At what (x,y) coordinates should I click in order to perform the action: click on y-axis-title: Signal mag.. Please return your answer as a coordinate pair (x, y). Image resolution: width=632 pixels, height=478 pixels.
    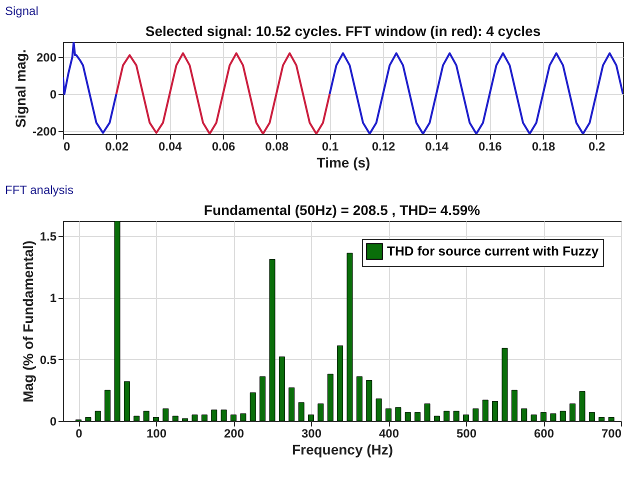
    Looking at the image, I should click on (20, 88).